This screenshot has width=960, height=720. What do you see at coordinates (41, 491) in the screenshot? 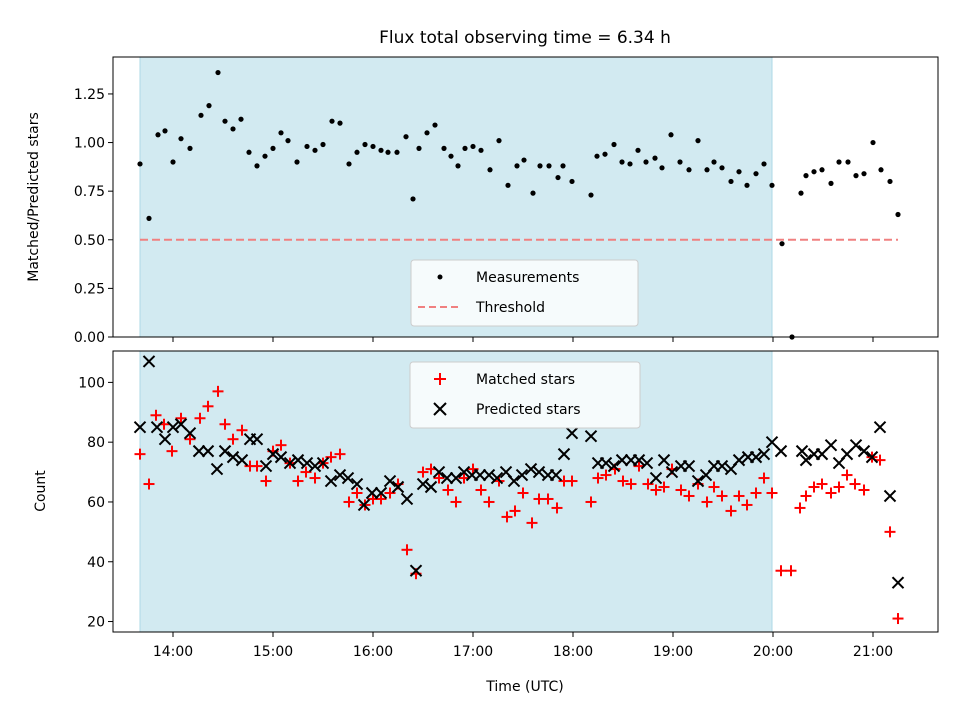
I see `bottom-y-axis-label: Count` at bounding box center [41, 491].